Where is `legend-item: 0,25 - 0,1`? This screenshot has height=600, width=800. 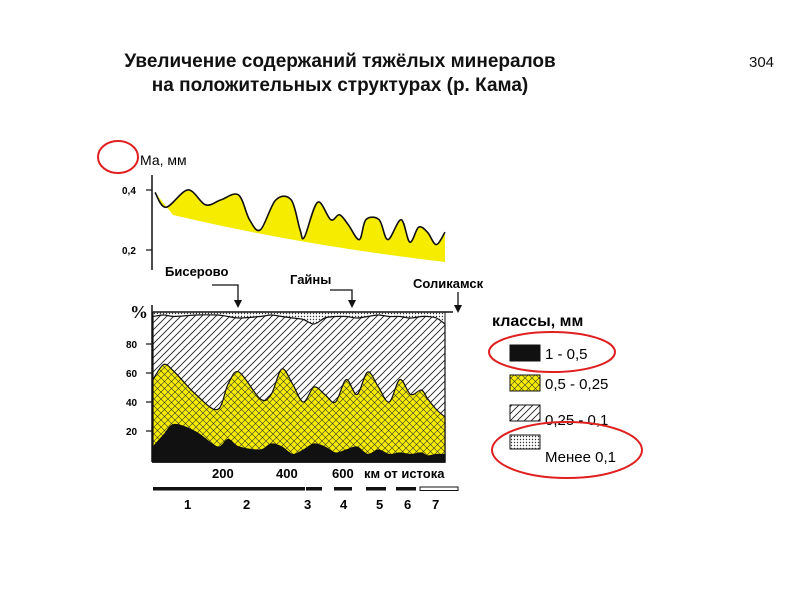
legend-item: 0,25 - 0,1 is located at coordinates (558, 416).